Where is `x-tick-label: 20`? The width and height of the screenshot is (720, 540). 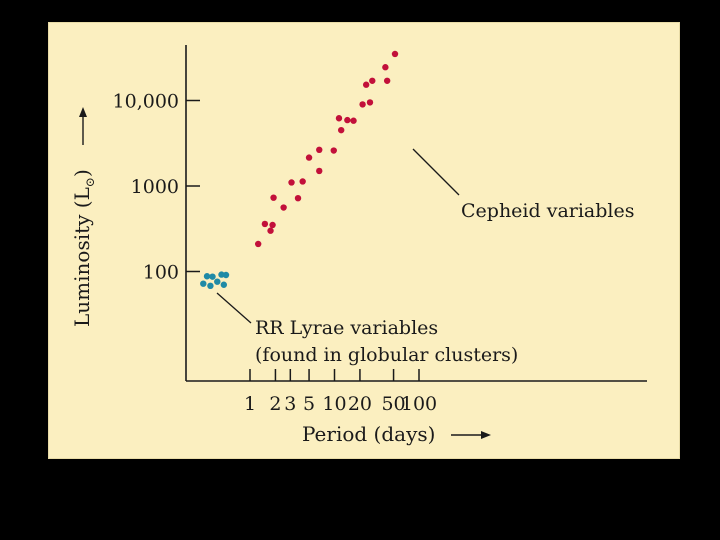 x-tick-label: 20 is located at coordinates (360, 404).